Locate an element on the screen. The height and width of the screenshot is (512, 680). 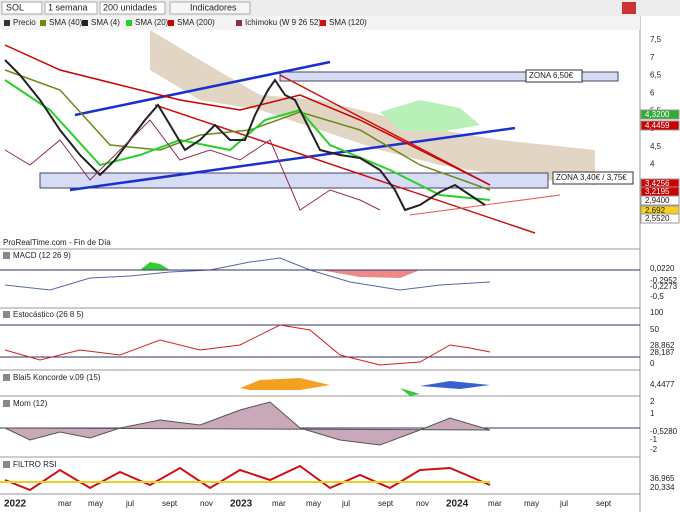
panel-axis-label: -1 is located at coordinates (654, 439).